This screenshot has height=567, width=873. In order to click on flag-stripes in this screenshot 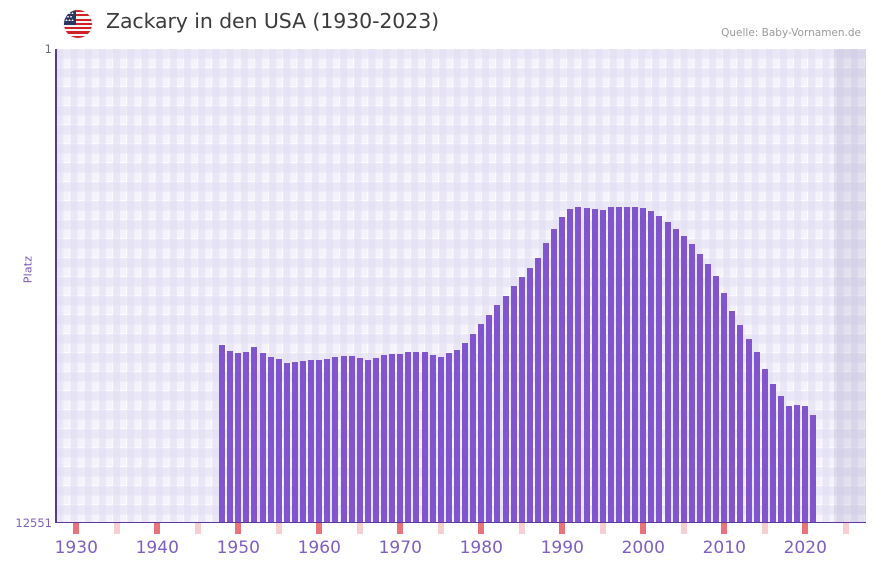, I will do `click(78, 24)`.